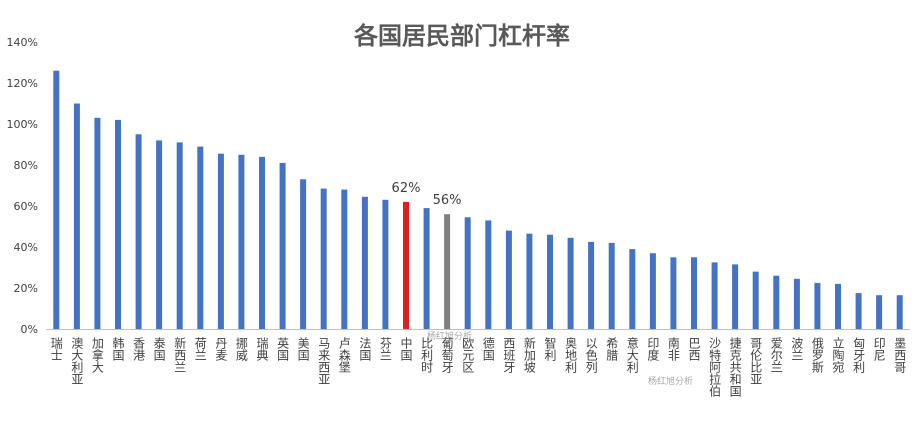 This screenshot has width=918, height=427. I want to click on x-tick-label: 挪威, so click(241, 349).